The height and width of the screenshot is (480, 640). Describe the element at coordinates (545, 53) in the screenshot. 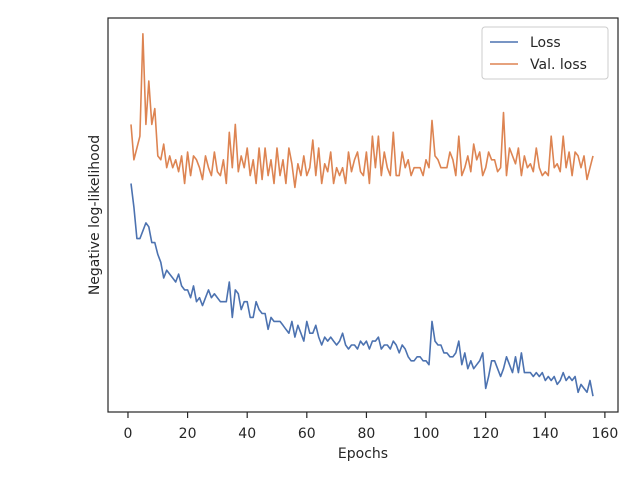

I see `legend-box` at that location.